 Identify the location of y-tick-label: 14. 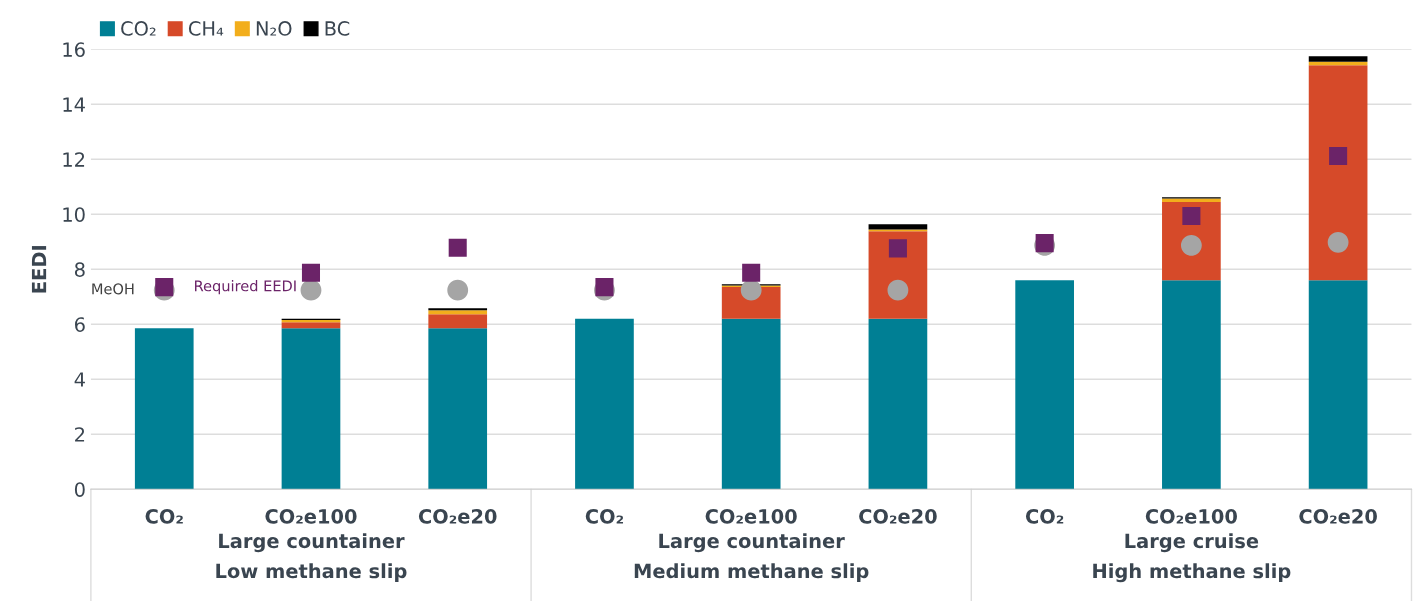
(74, 104).